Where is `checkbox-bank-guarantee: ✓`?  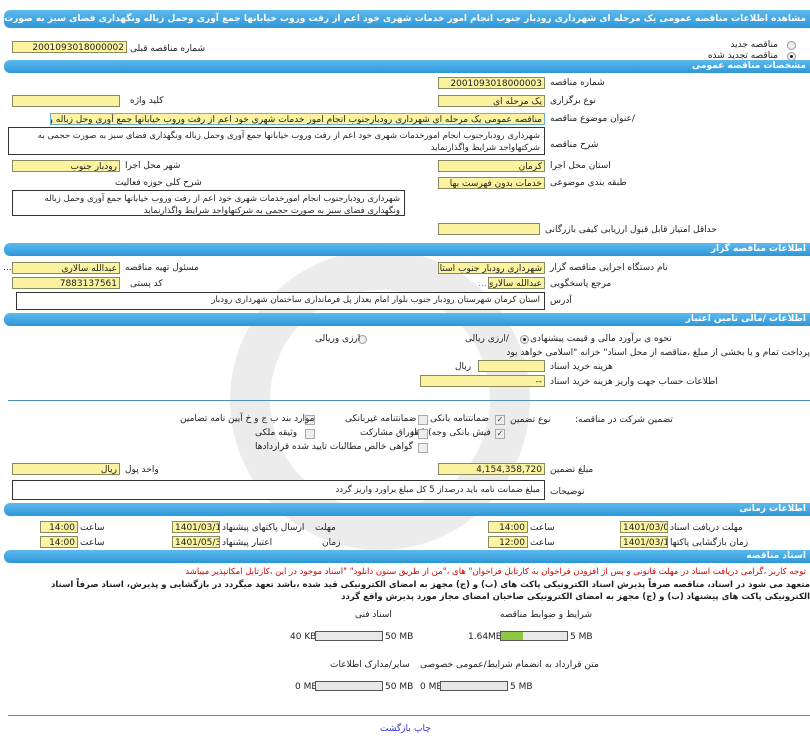
checkbox-bank-guarantee: ✓ is located at coordinates (500, 420).